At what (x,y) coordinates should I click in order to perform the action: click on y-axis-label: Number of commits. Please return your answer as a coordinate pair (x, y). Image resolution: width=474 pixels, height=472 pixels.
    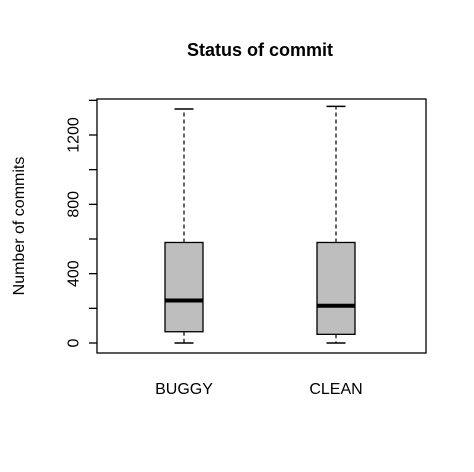
    Looking at the image, I should click on (19, 226).